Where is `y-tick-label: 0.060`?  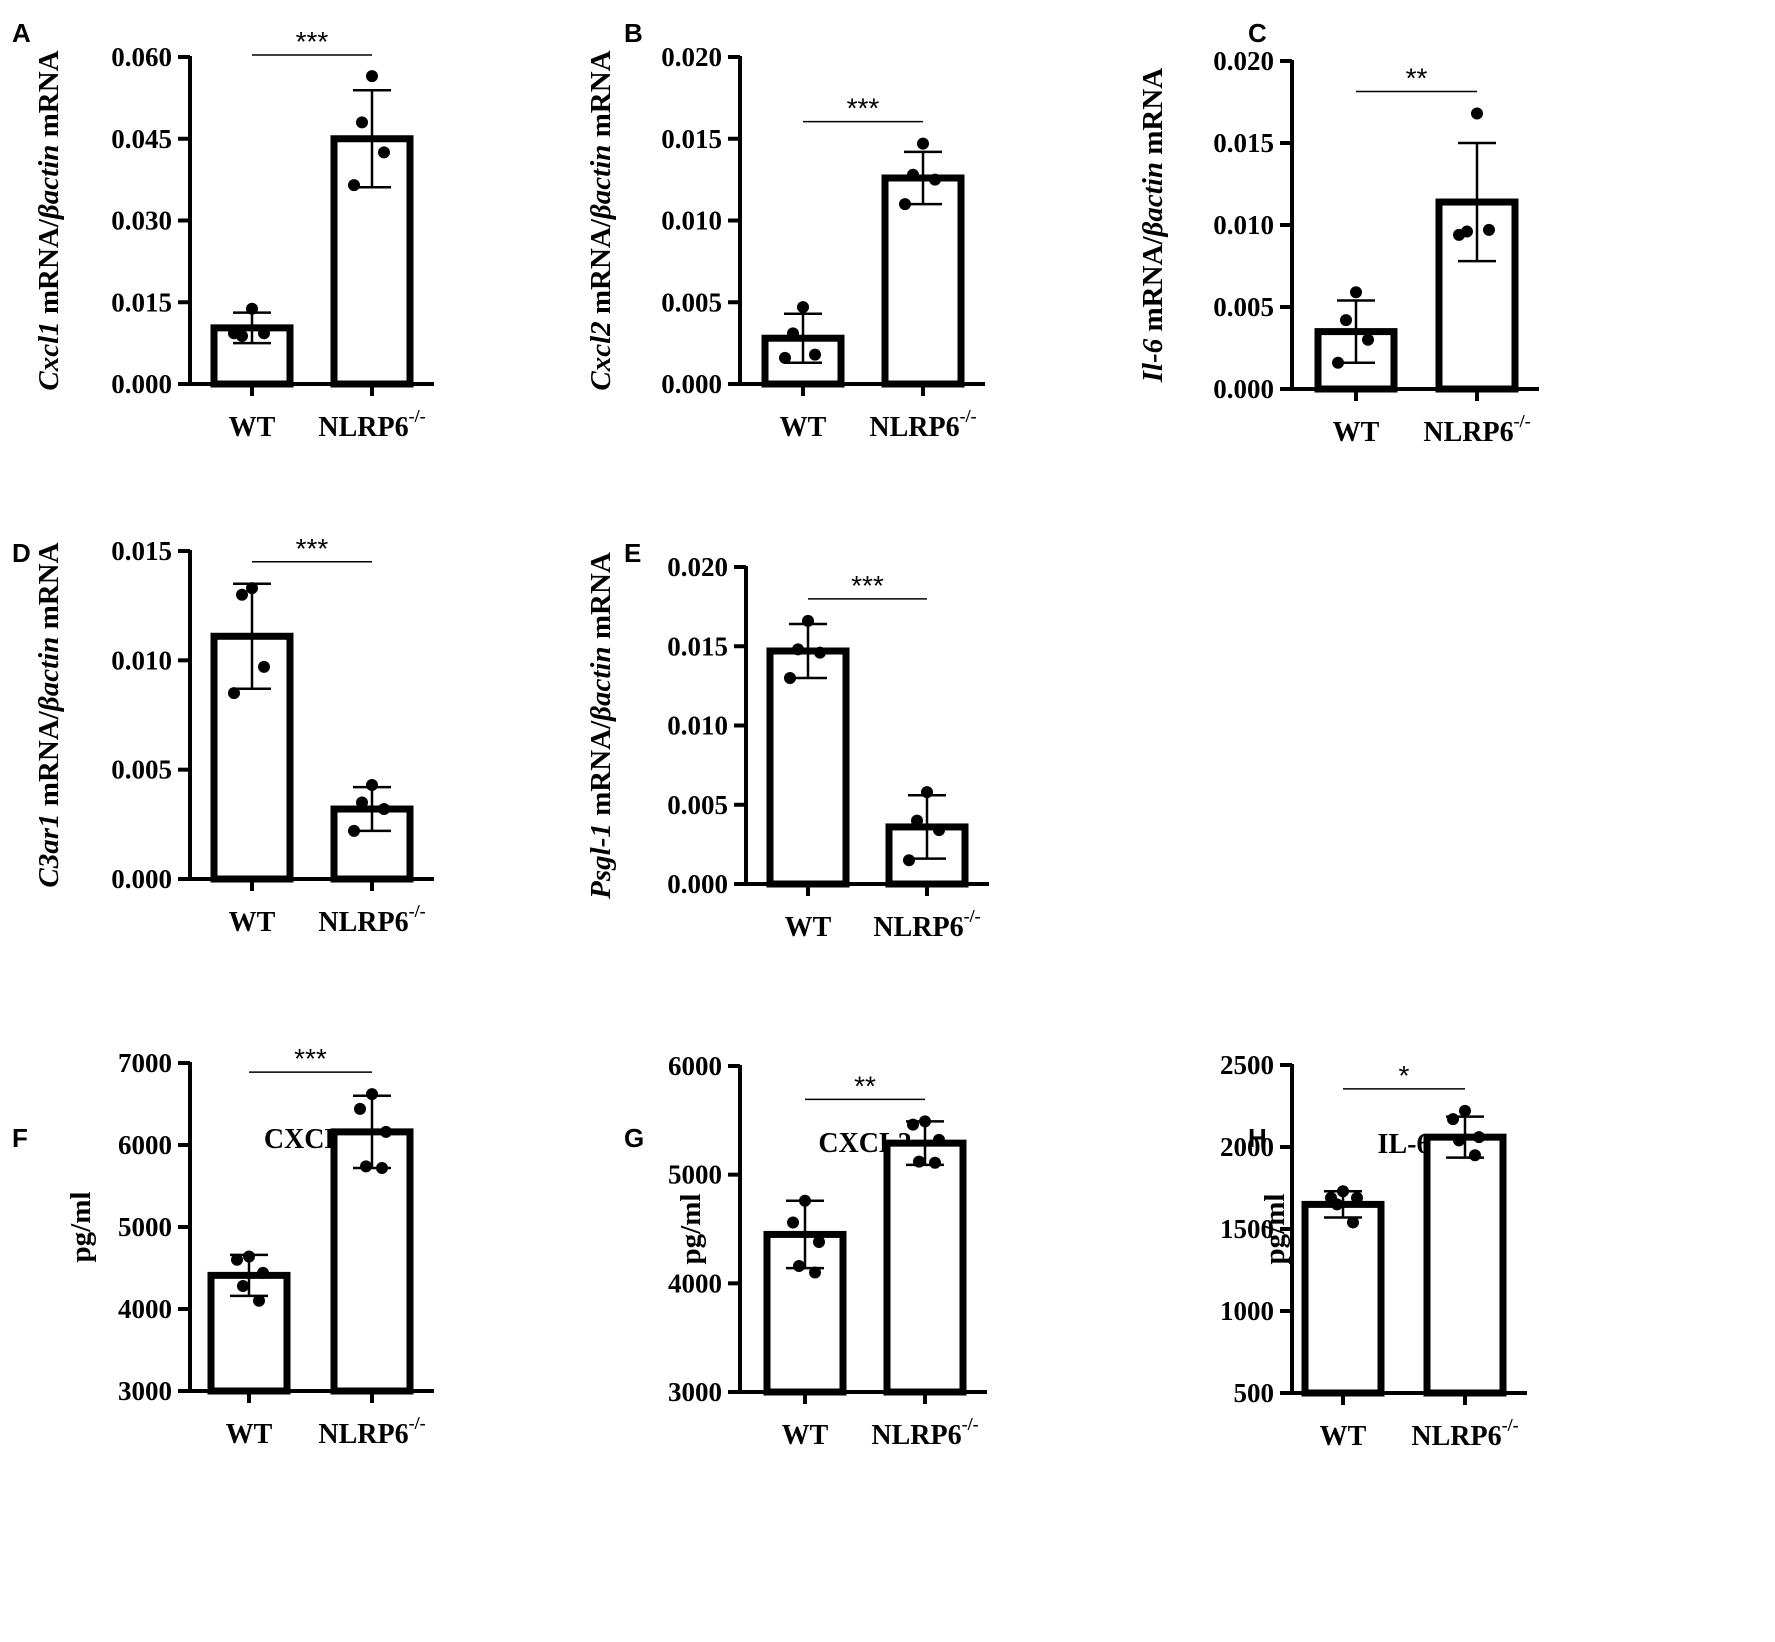
y-tick-label: 0.060 is located at coordinates (141, 57).